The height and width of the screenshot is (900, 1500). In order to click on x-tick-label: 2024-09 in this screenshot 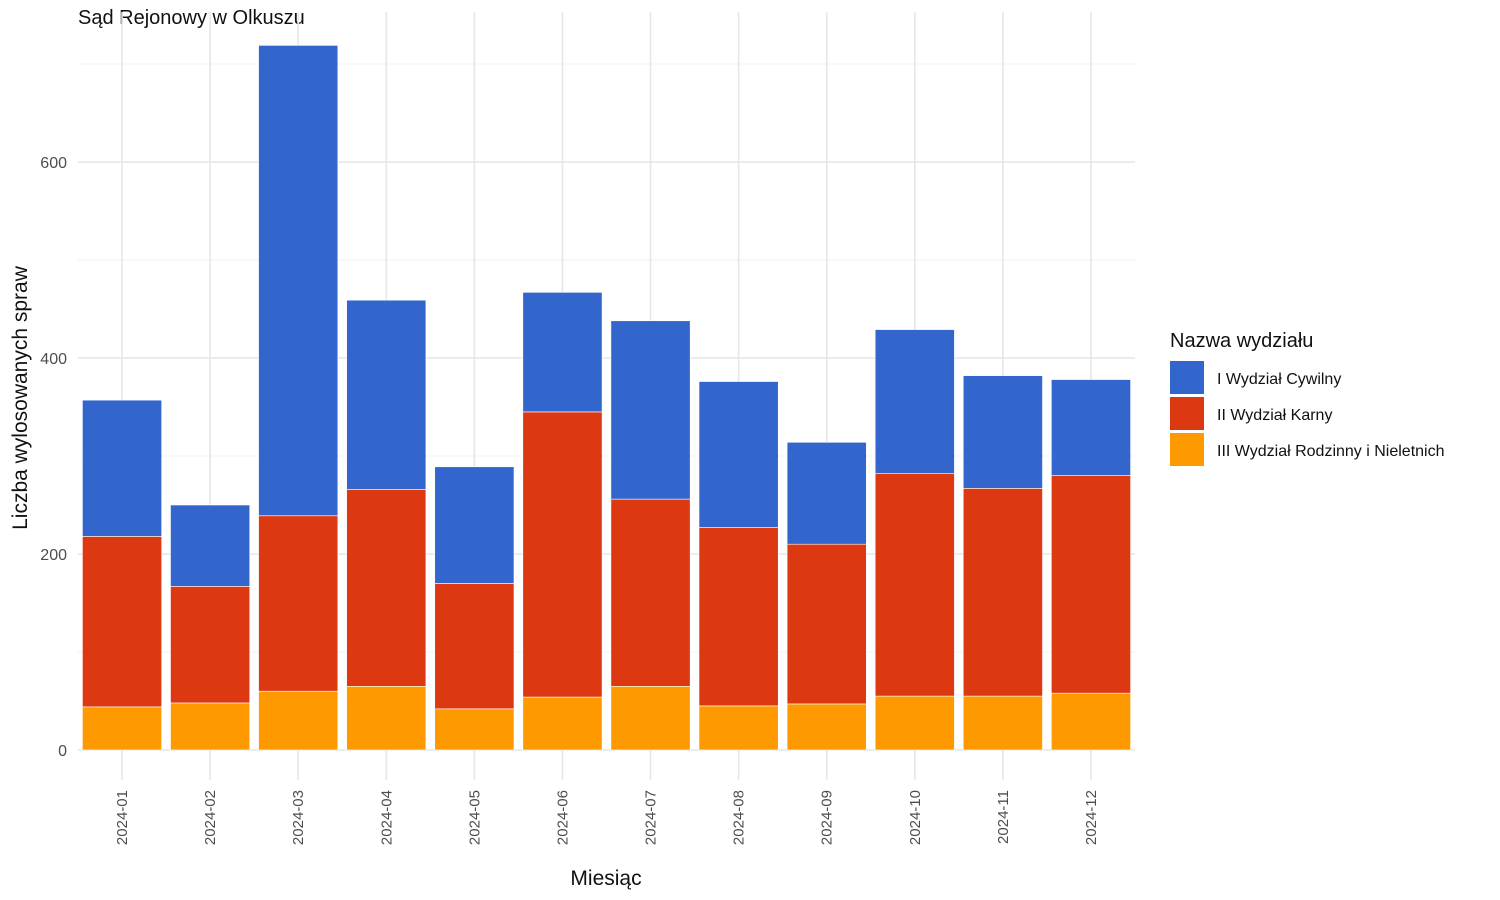, I will do `click(827, 817)`.